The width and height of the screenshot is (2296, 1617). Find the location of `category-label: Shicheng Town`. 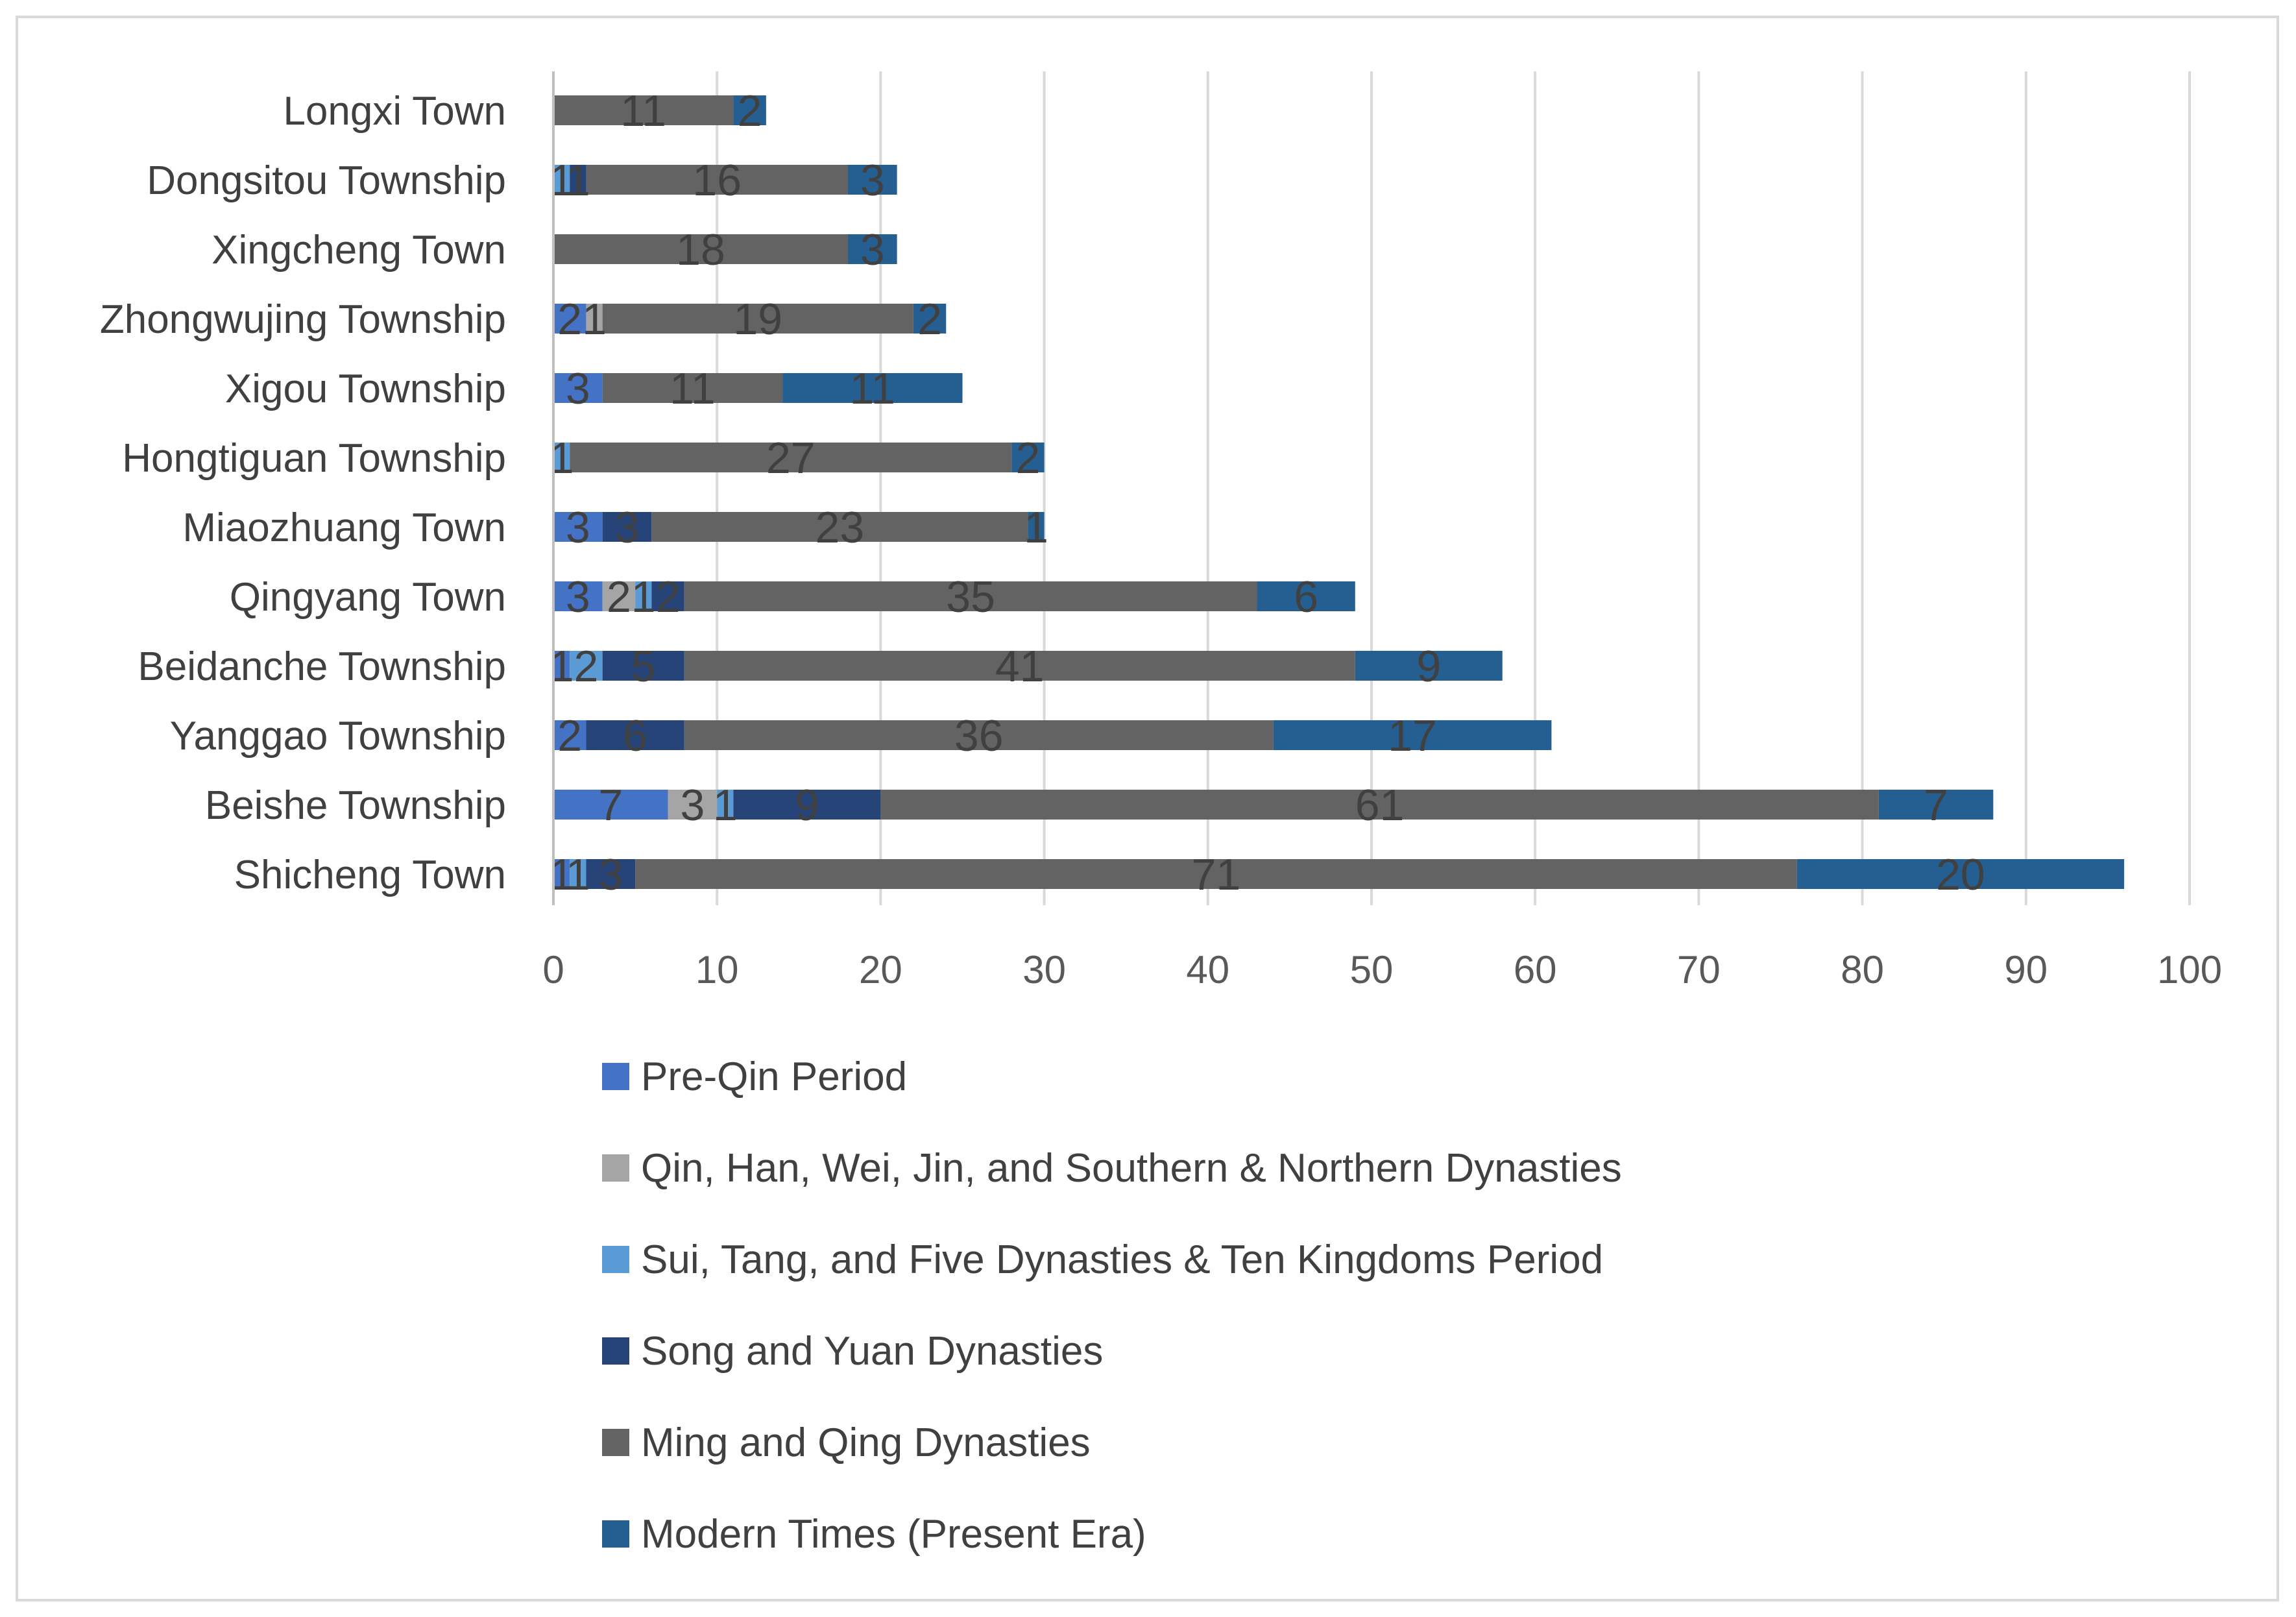

category-label: Shicheng Town is located at coordinates (370, 875).